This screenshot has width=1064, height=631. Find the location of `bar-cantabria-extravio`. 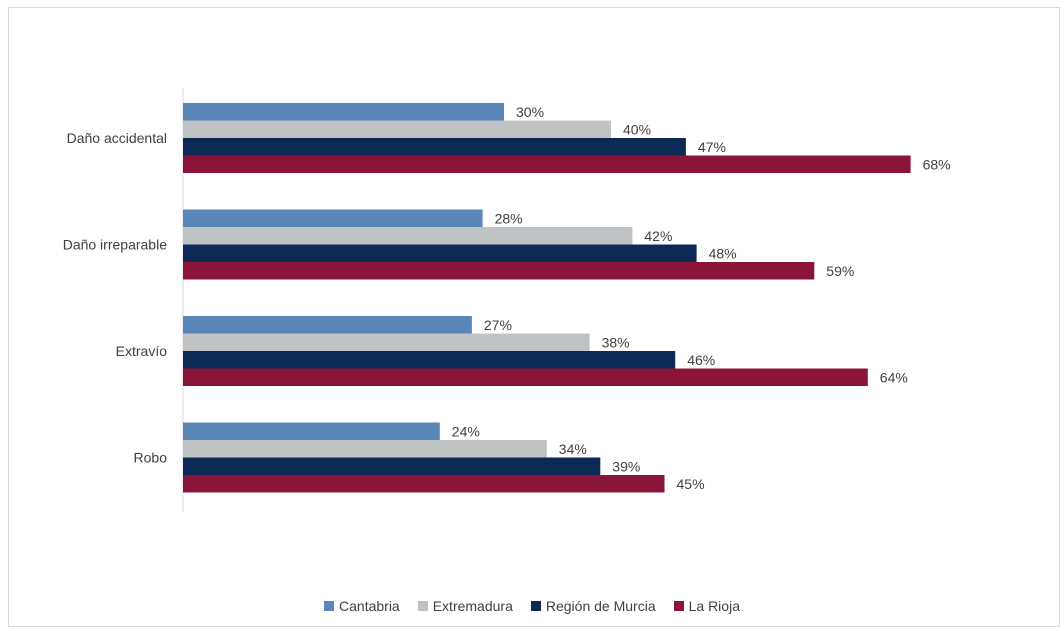

bar-cantabria-extravio is located at coordinates (327, 325).